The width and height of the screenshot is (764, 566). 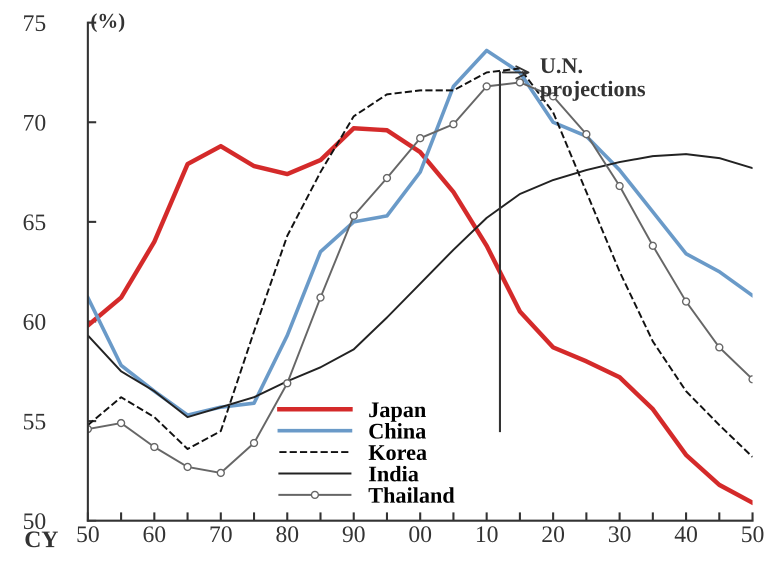 What do you see at coordinates (35, 422) in the screenshot?
I see `y-tick-label: 55` at bounding box center [35, 422].